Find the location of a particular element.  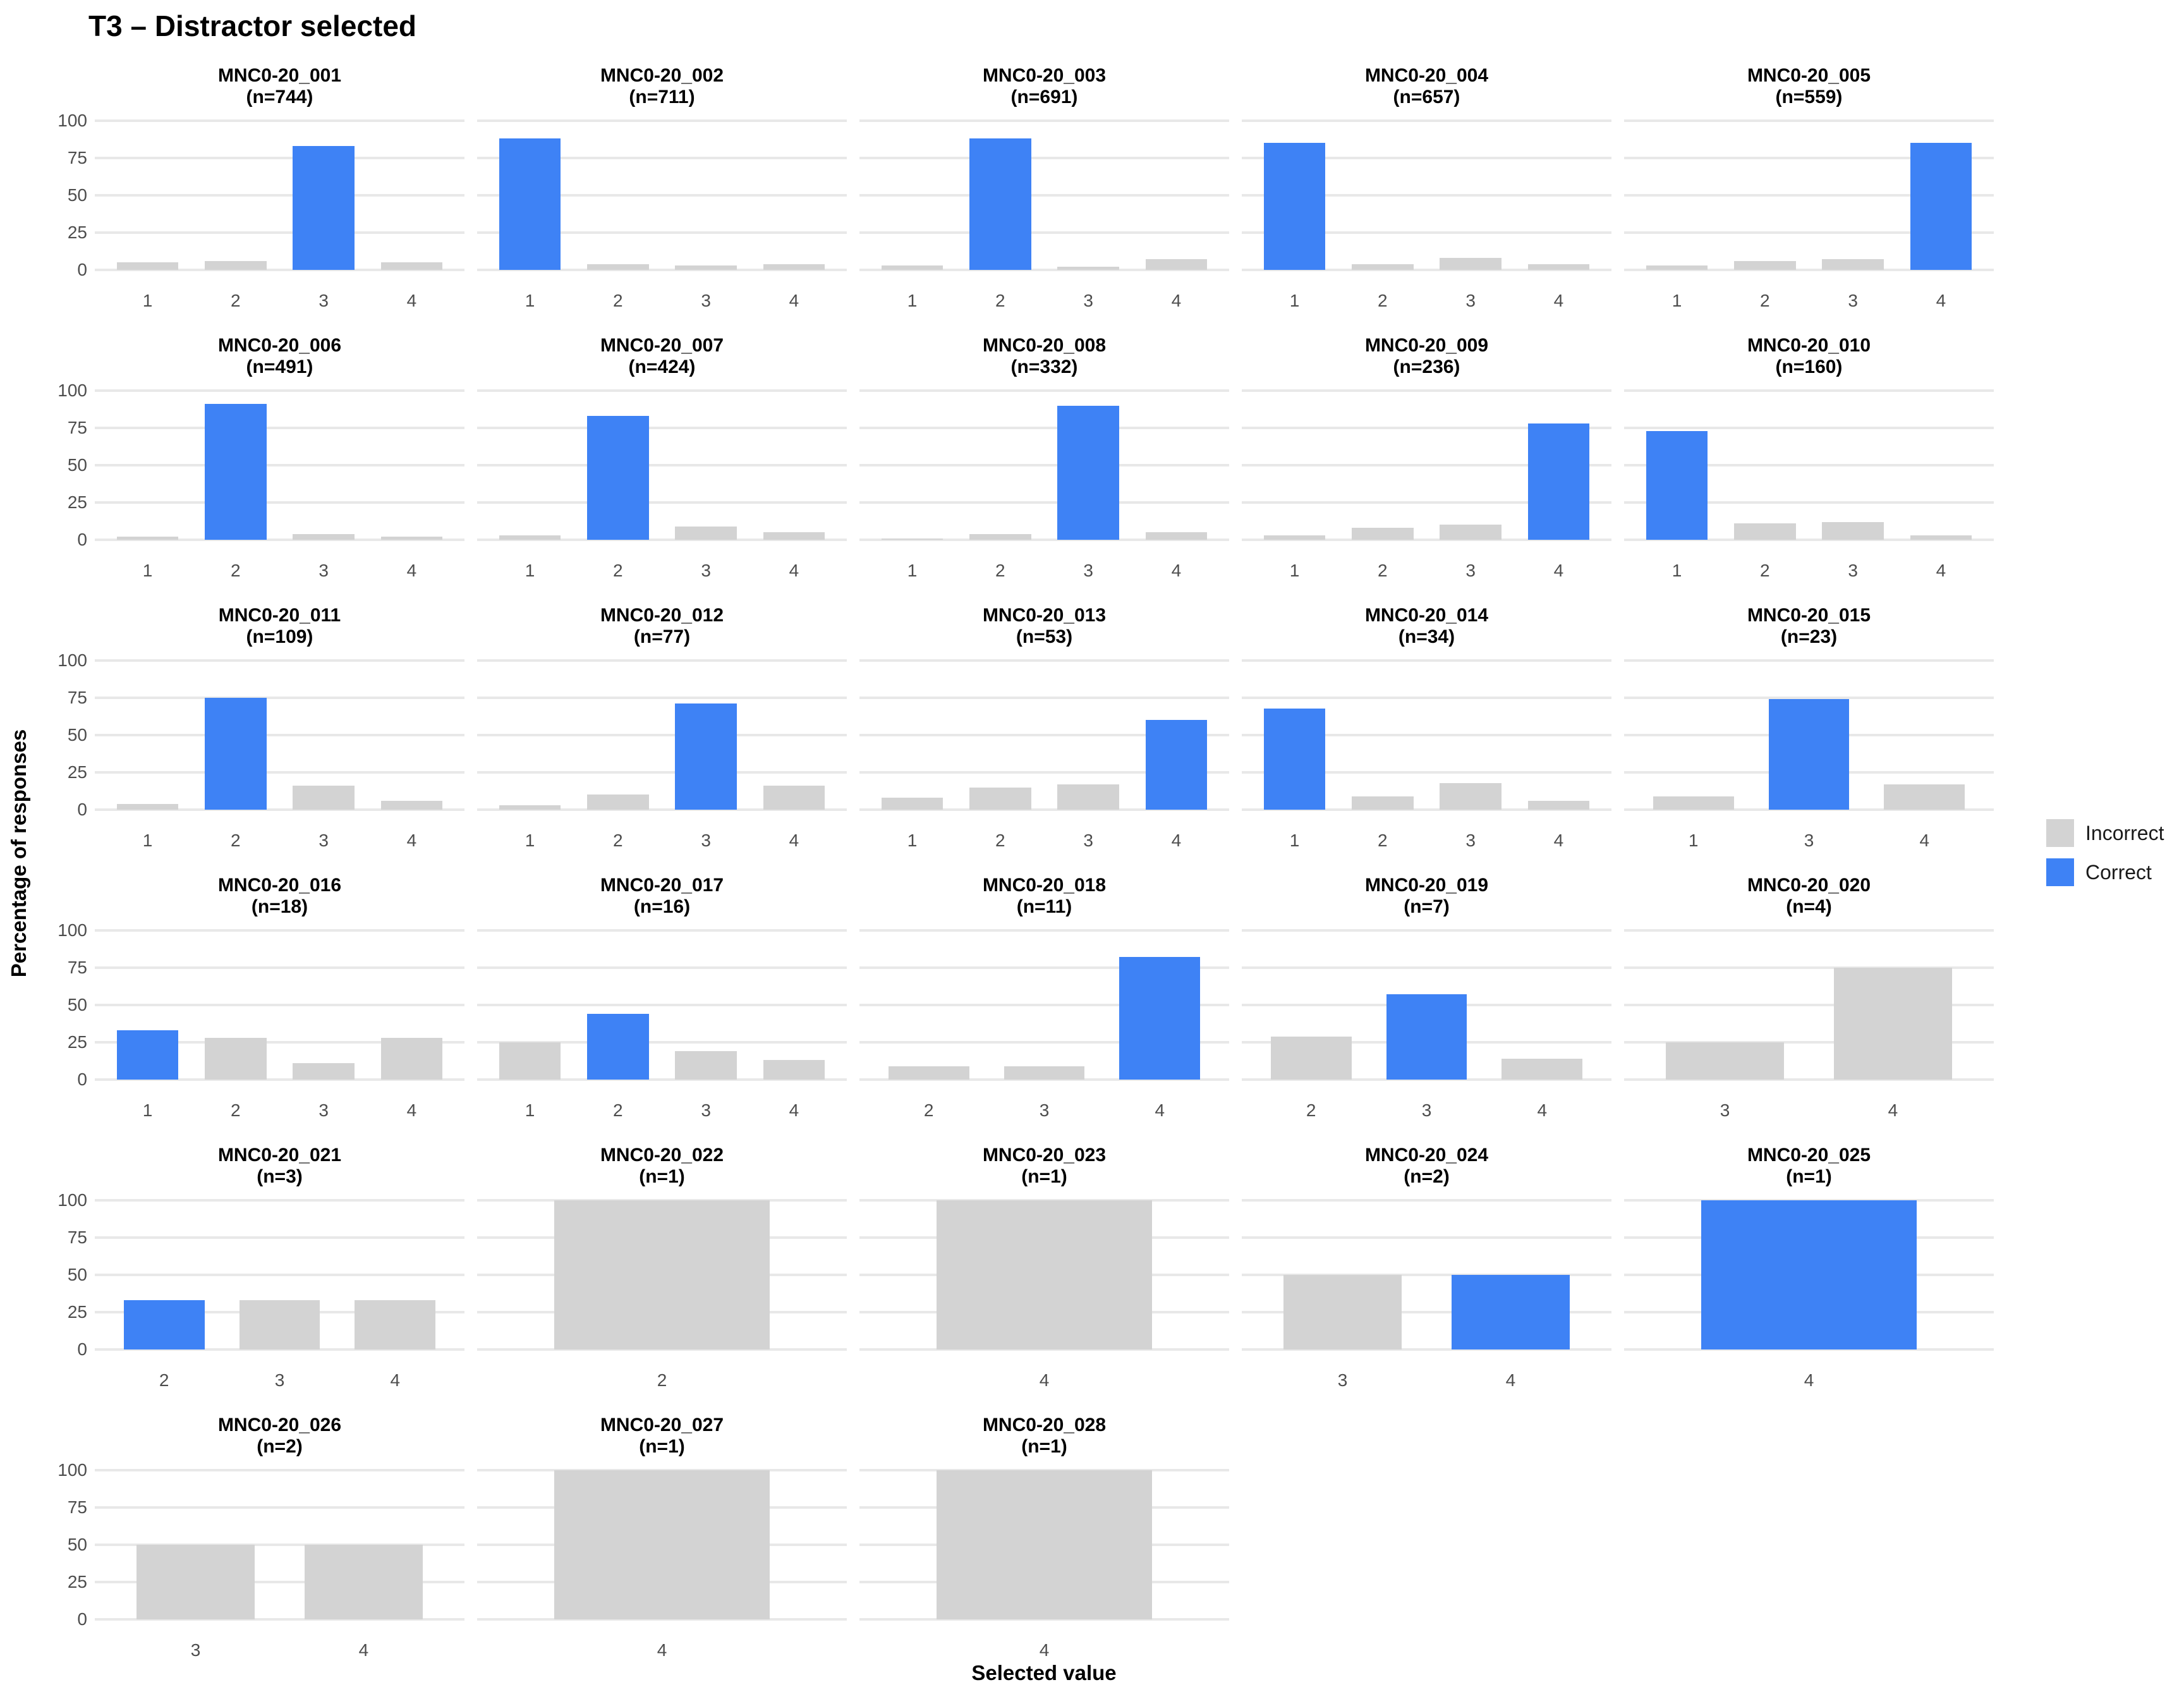

y-tick-label: 75 is located at coordinates (77, 1507).